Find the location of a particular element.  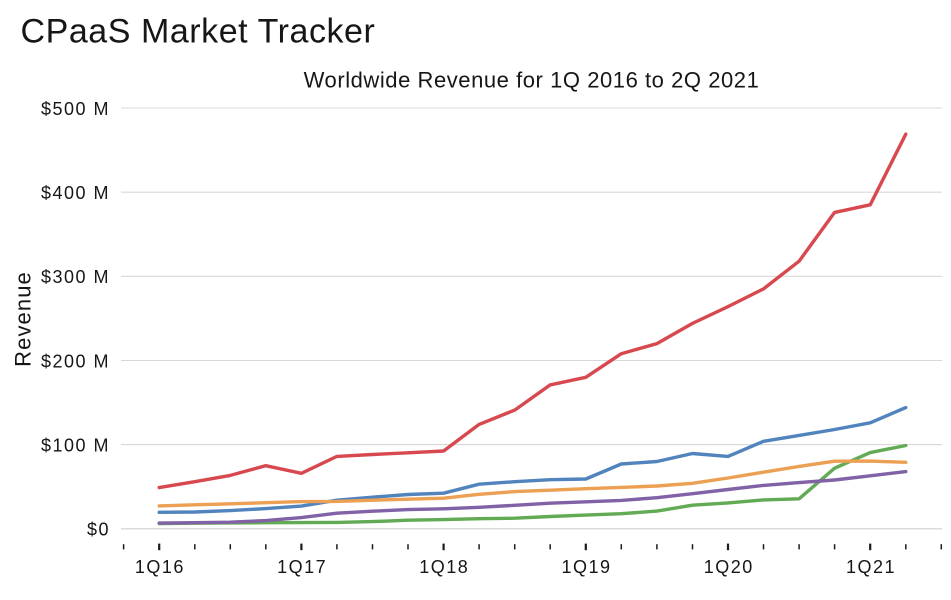

svg-text: $200 M is located at coordinates (75, 361).